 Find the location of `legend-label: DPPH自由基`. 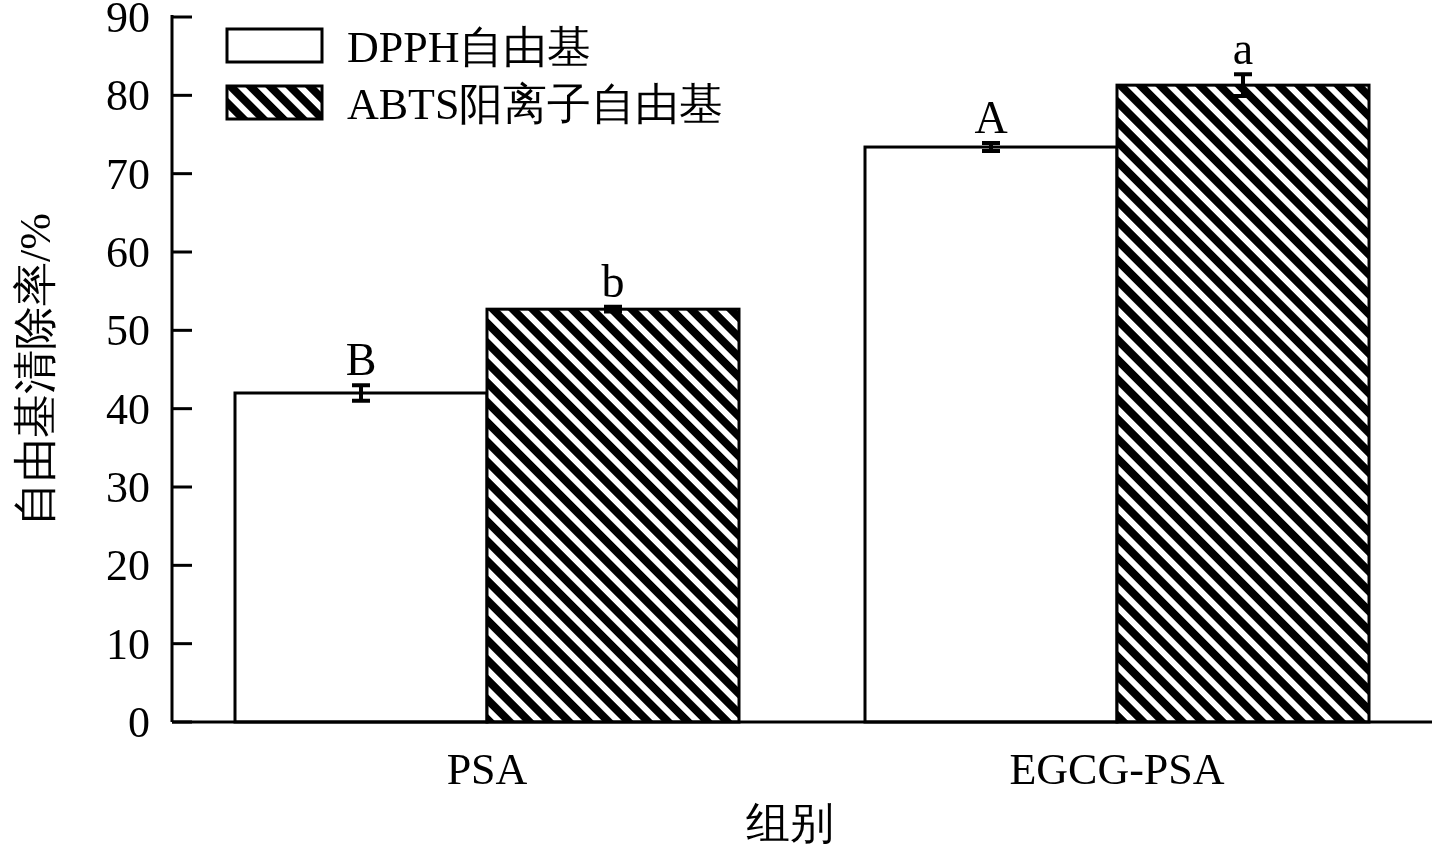

legend-label: DPPH自由基 is located at coordinates (469, 47).